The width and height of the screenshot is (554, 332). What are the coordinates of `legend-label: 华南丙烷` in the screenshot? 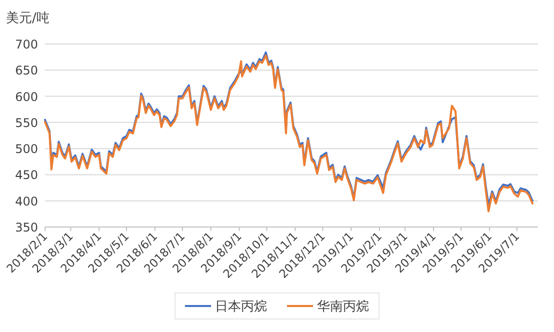 It's located at (343, 307).